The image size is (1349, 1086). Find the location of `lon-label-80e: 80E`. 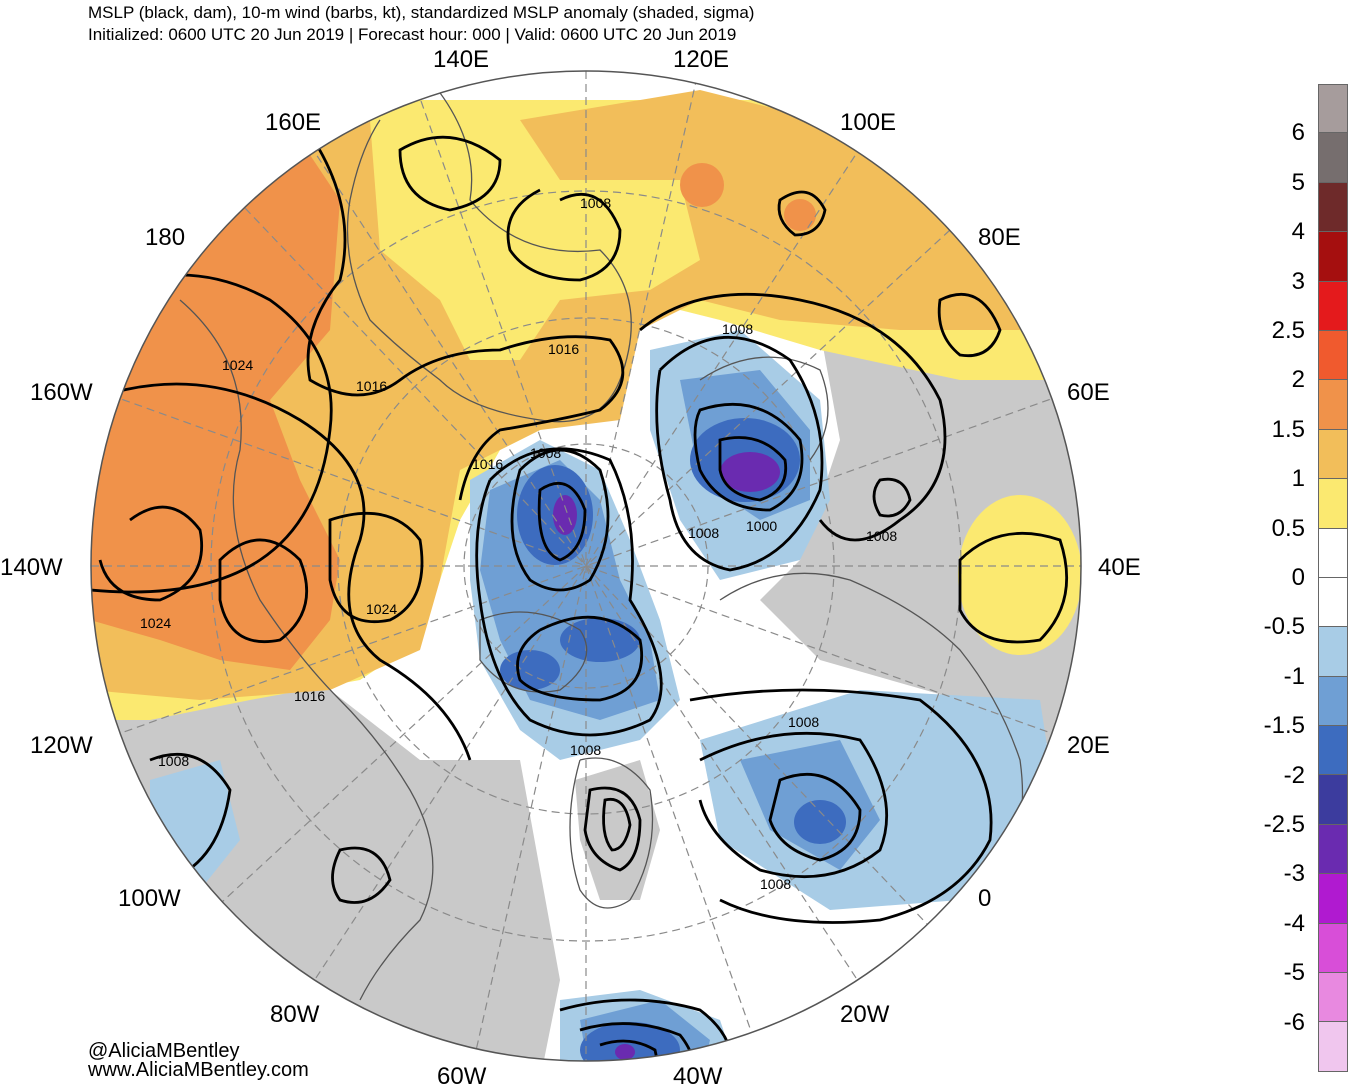

lon-label-80e: 80E is located at coordinates (999, 237).